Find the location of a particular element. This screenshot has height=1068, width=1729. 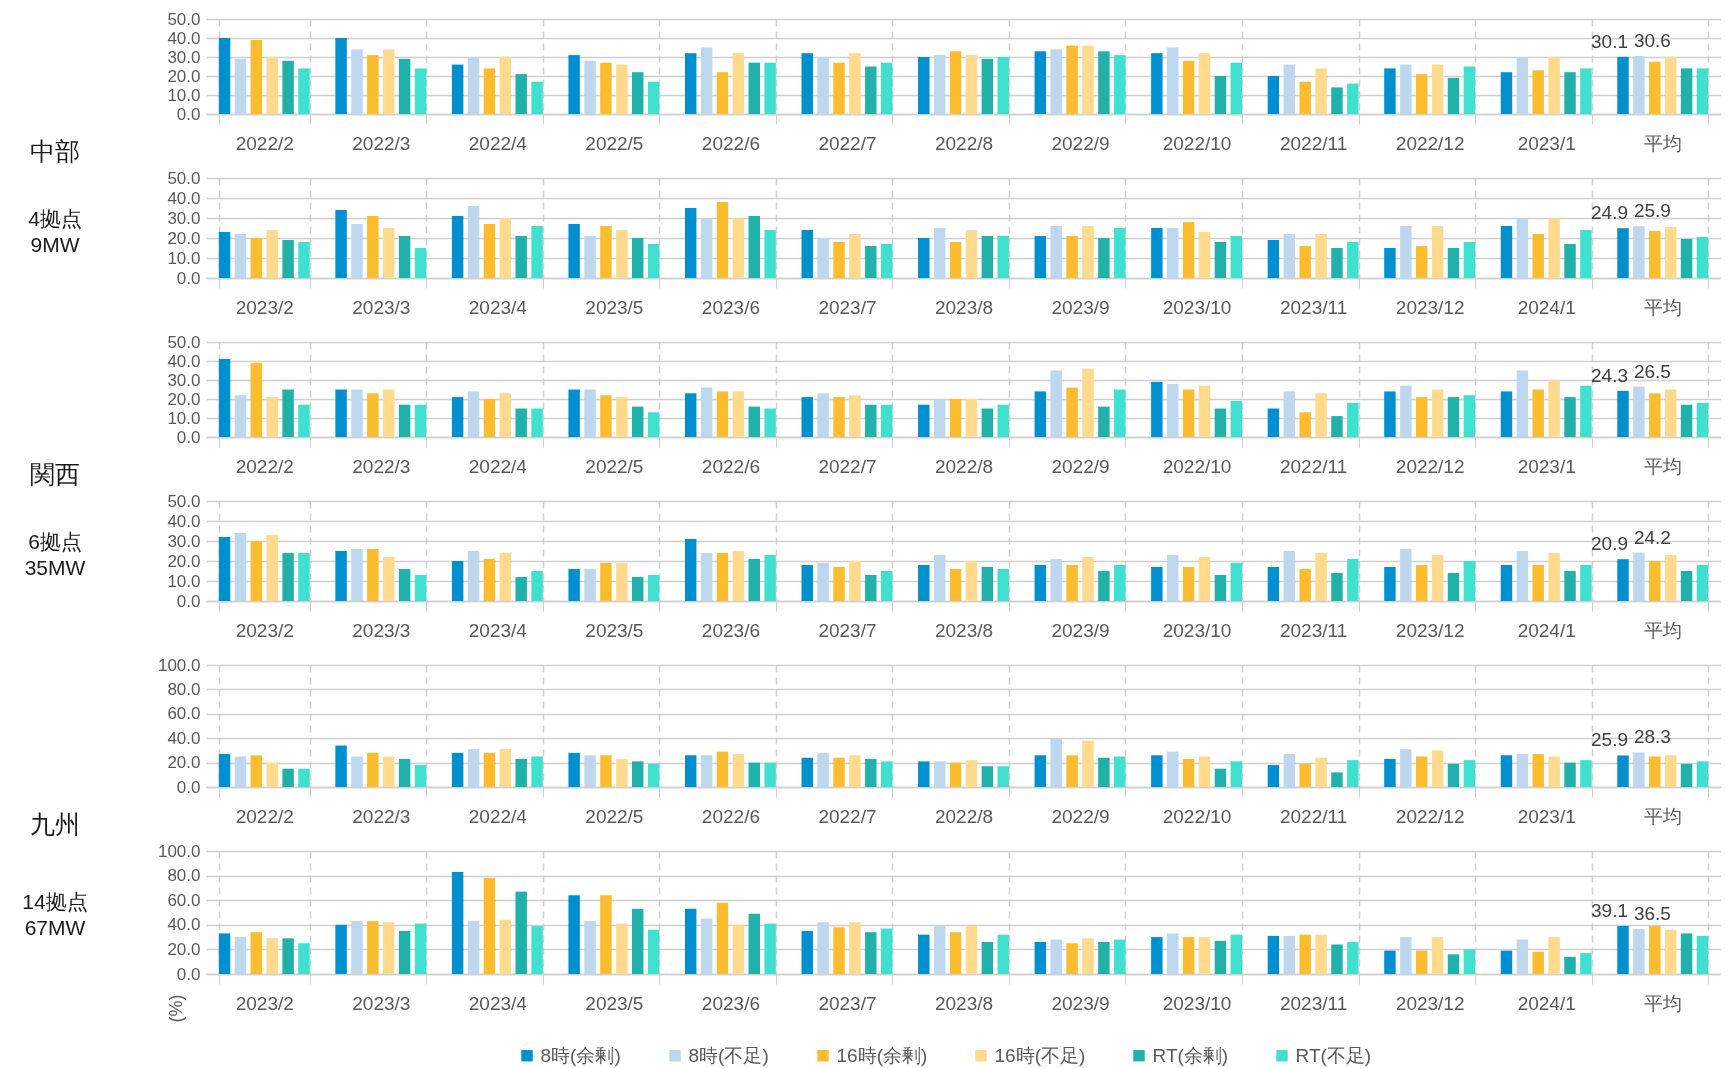

text: 4拠点 9MW is located at coordinates (55, 231).